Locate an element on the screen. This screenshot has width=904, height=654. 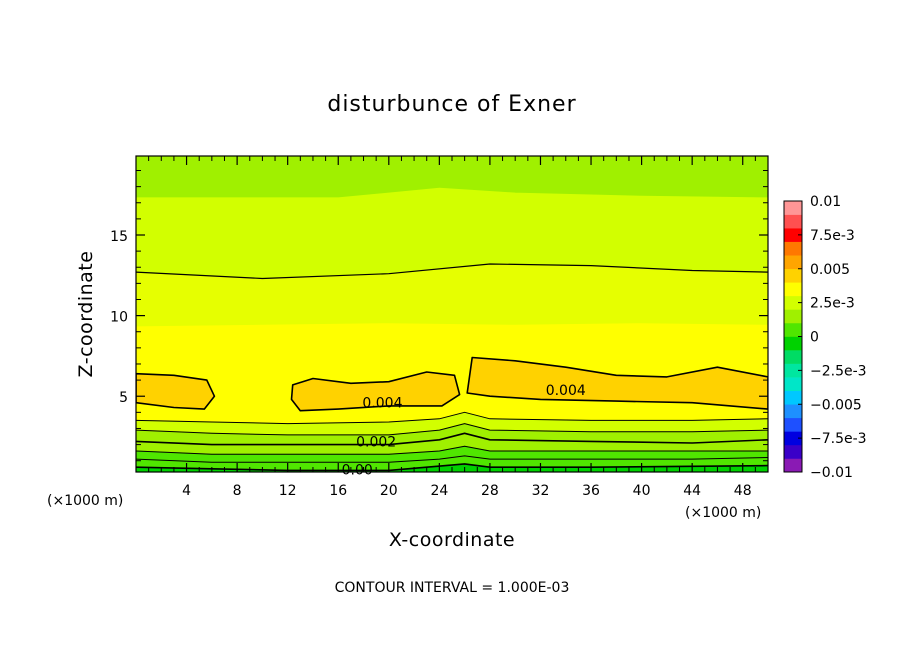
contour-label-text-1: 0.004 is located at coordinates (566, 391).